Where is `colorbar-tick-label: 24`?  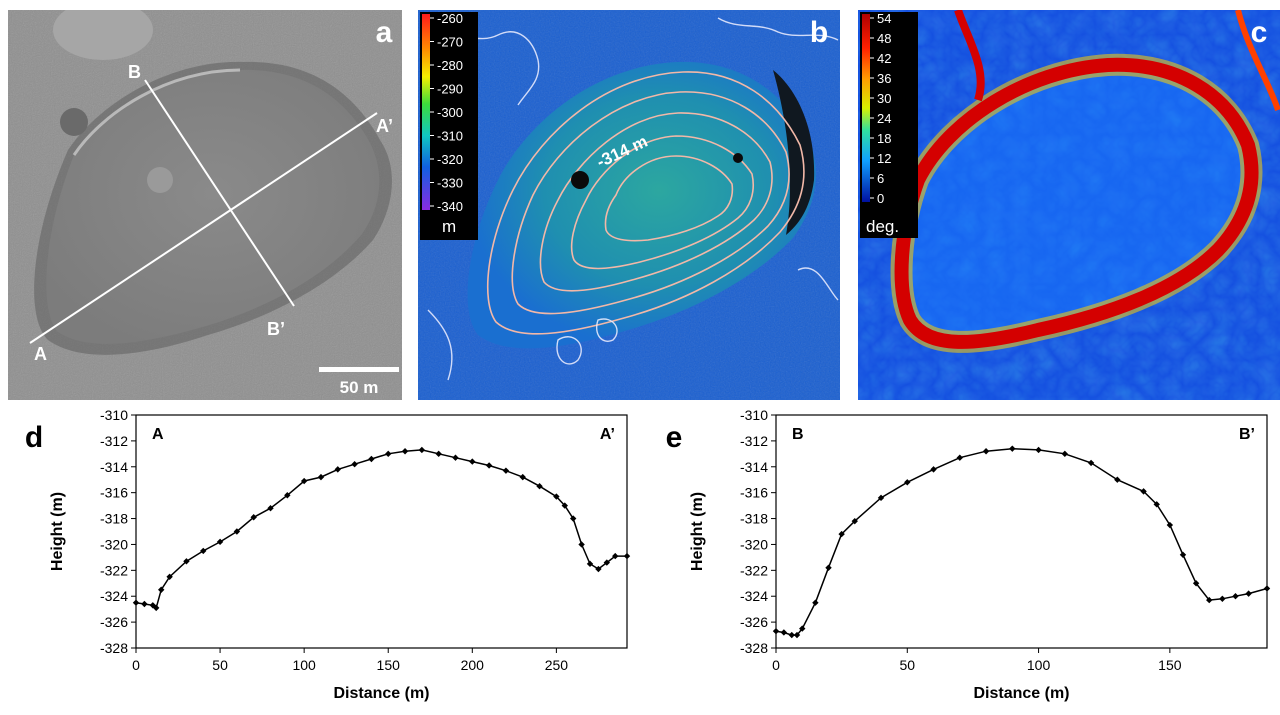 colorbar-tick-label: 24 is located at coordinates (884, 118).